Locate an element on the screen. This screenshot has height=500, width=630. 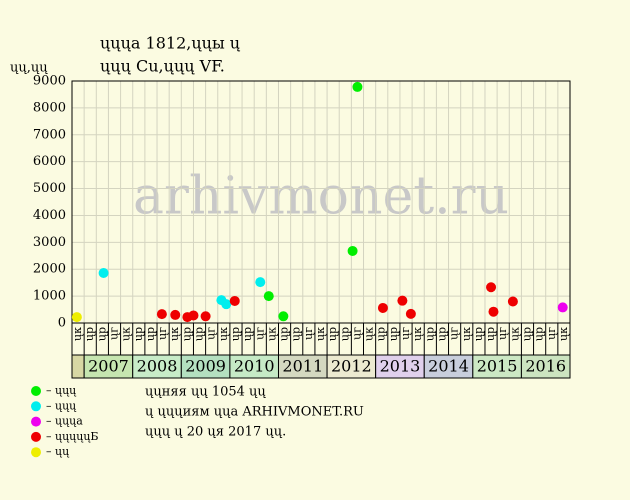
year-label: 2016 is located at coordinates (545, 366).